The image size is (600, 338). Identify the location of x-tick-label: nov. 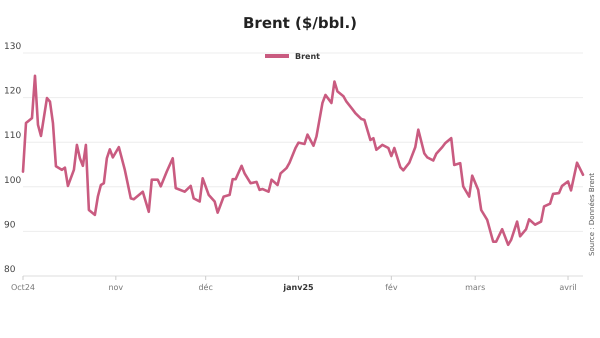
(116, 287).